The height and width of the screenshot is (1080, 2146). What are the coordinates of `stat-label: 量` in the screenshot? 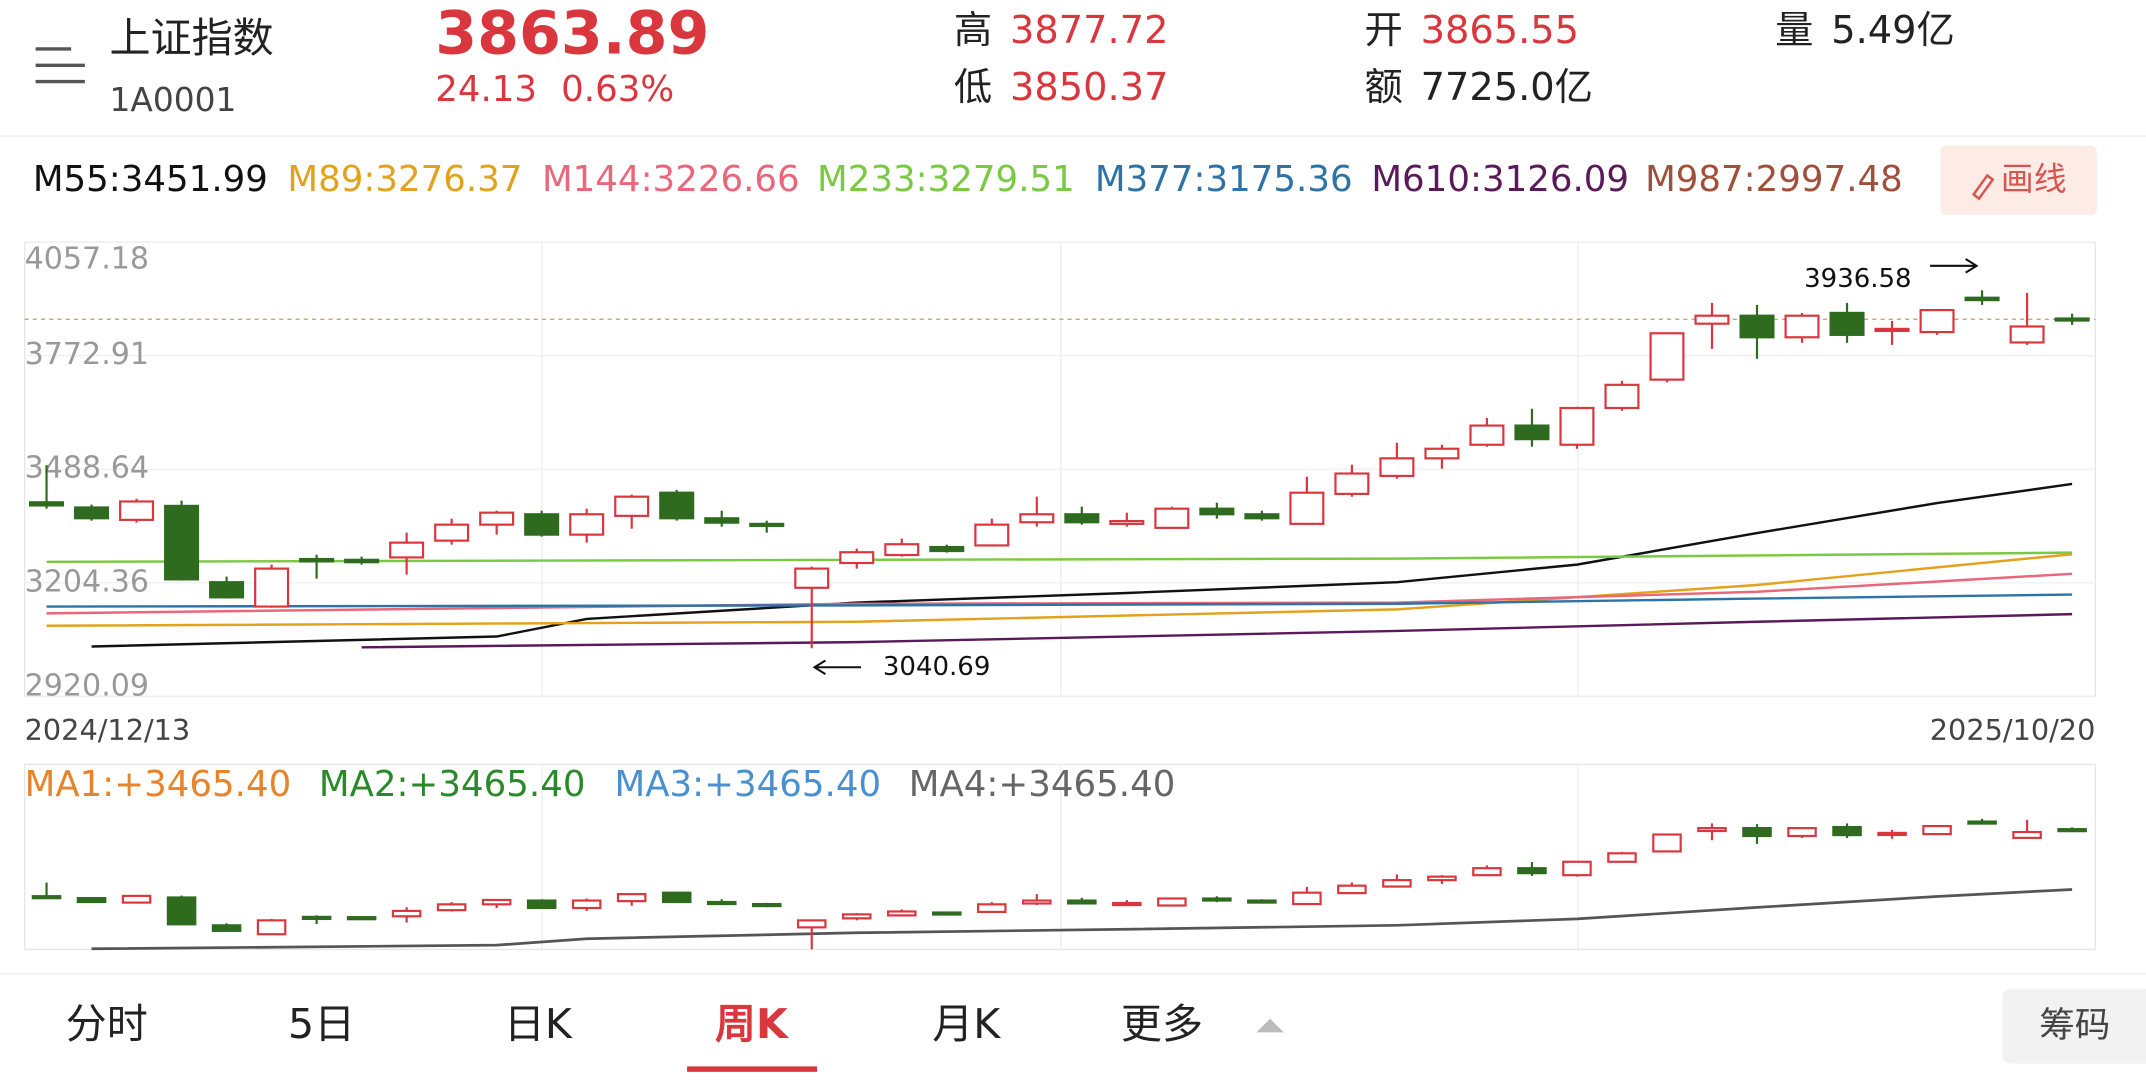 It's located at (1794, 31).